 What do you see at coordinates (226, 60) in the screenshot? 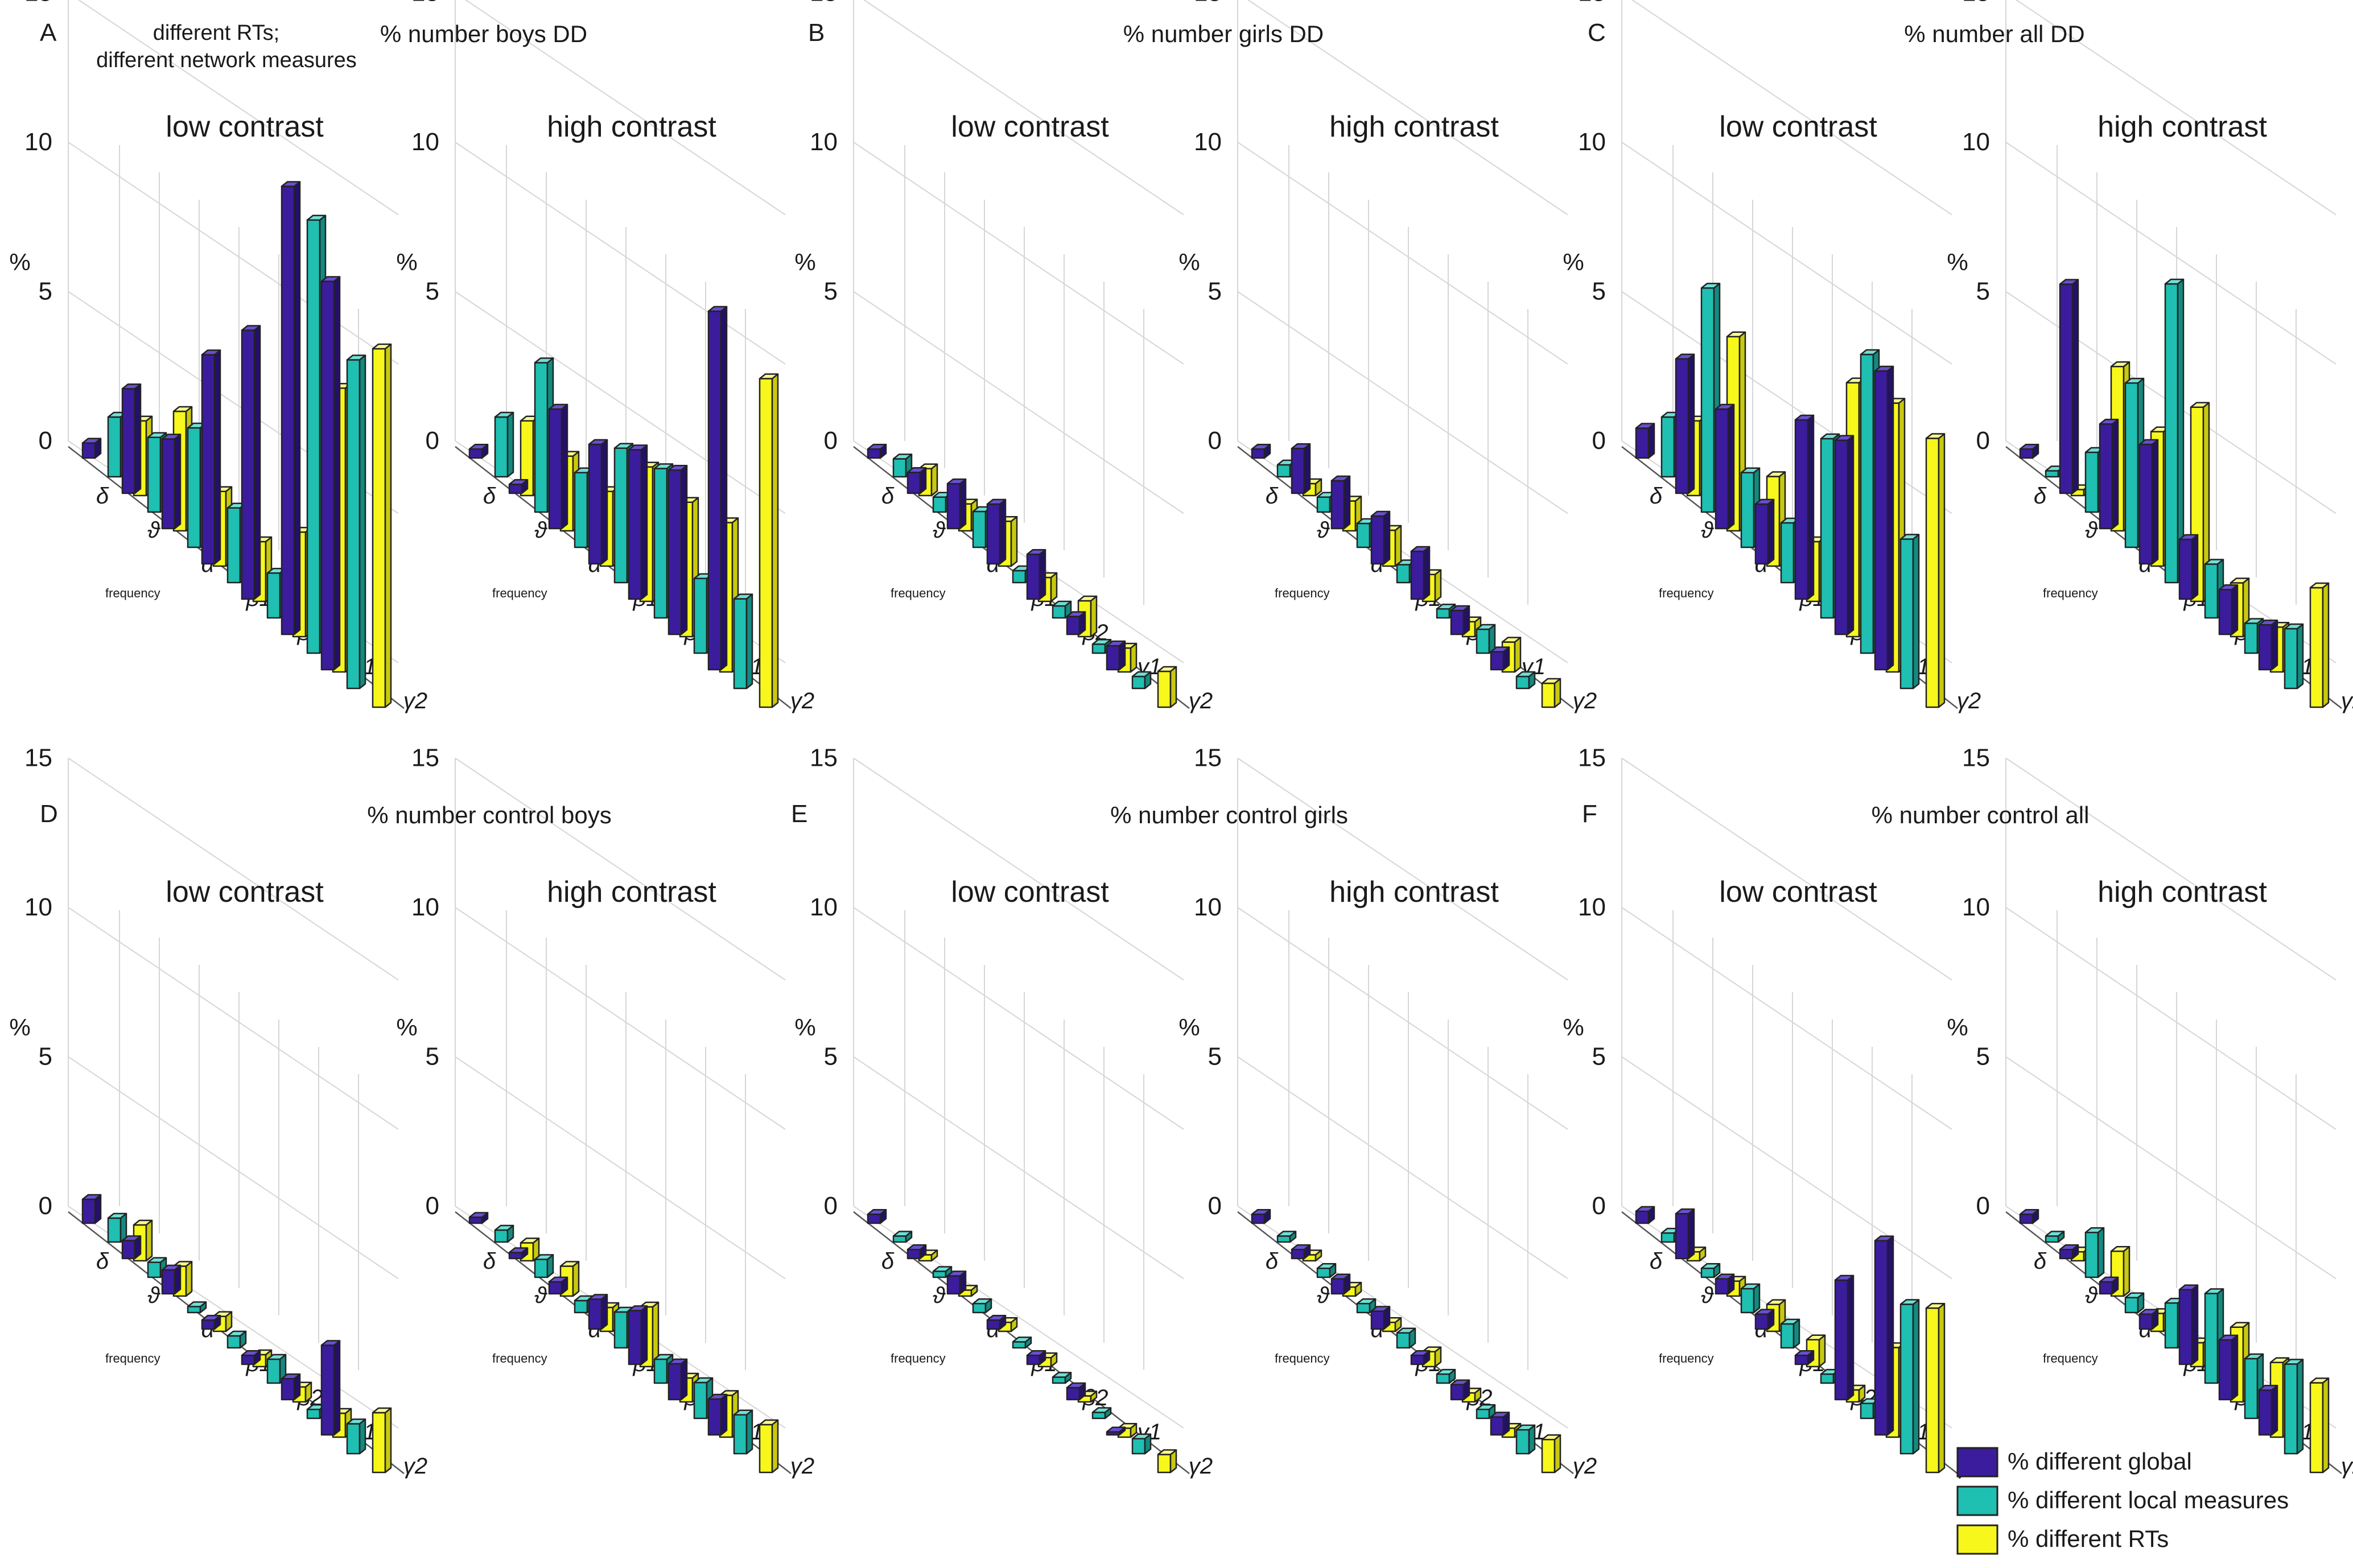
I see `note-line-2: different network measures` at bounding box center [226, 60].